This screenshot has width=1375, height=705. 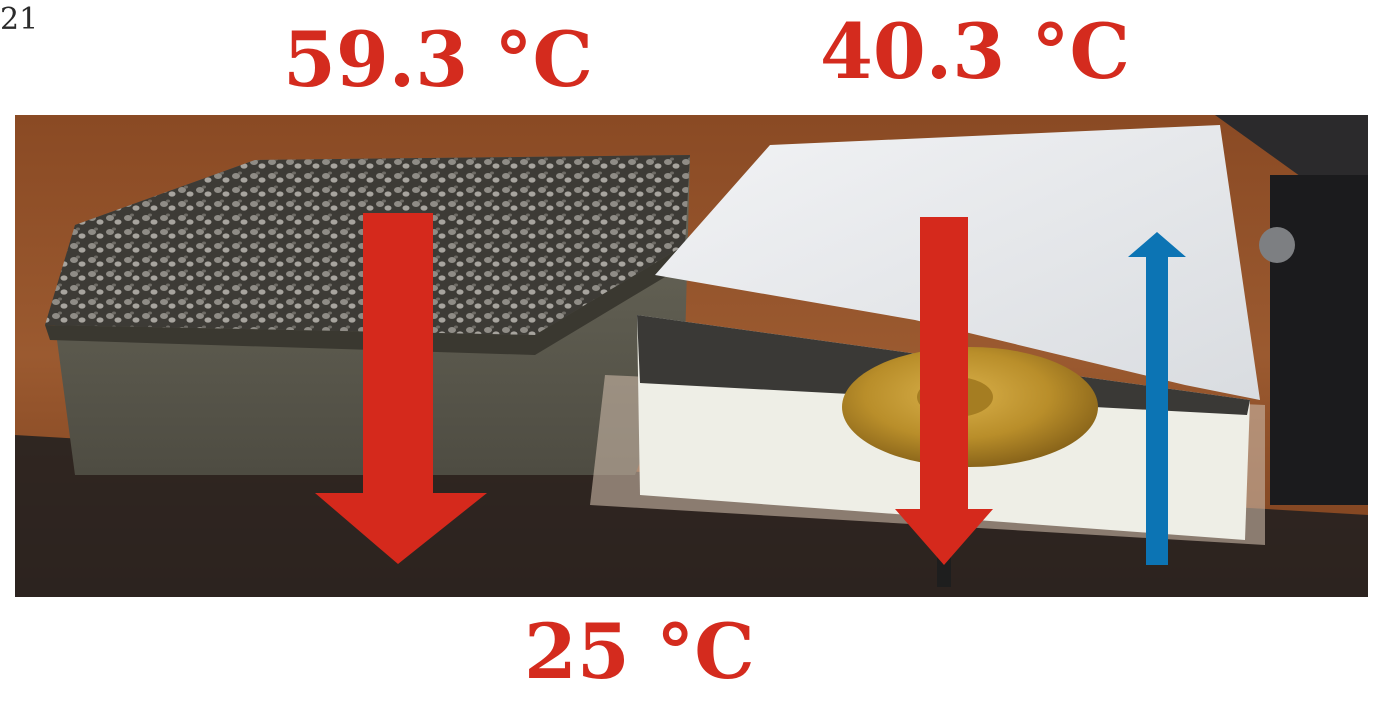 I want to click on chair, so click(x=1319, y=340).